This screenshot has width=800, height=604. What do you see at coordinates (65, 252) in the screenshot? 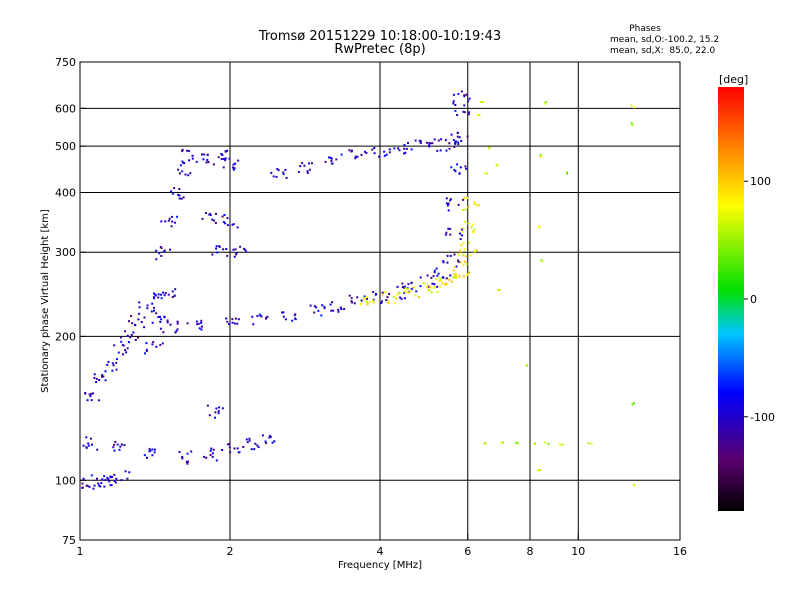
I see `y-tick-label: 300` at bounding box center [65, 252].